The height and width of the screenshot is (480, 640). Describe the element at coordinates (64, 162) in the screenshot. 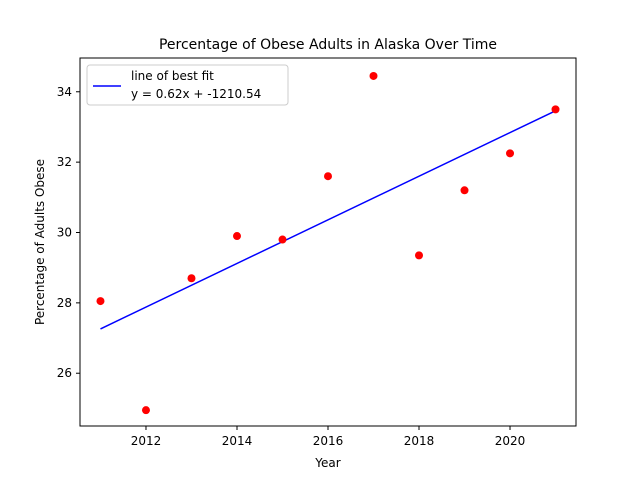

I see `y-tick-label: 32` at that location.